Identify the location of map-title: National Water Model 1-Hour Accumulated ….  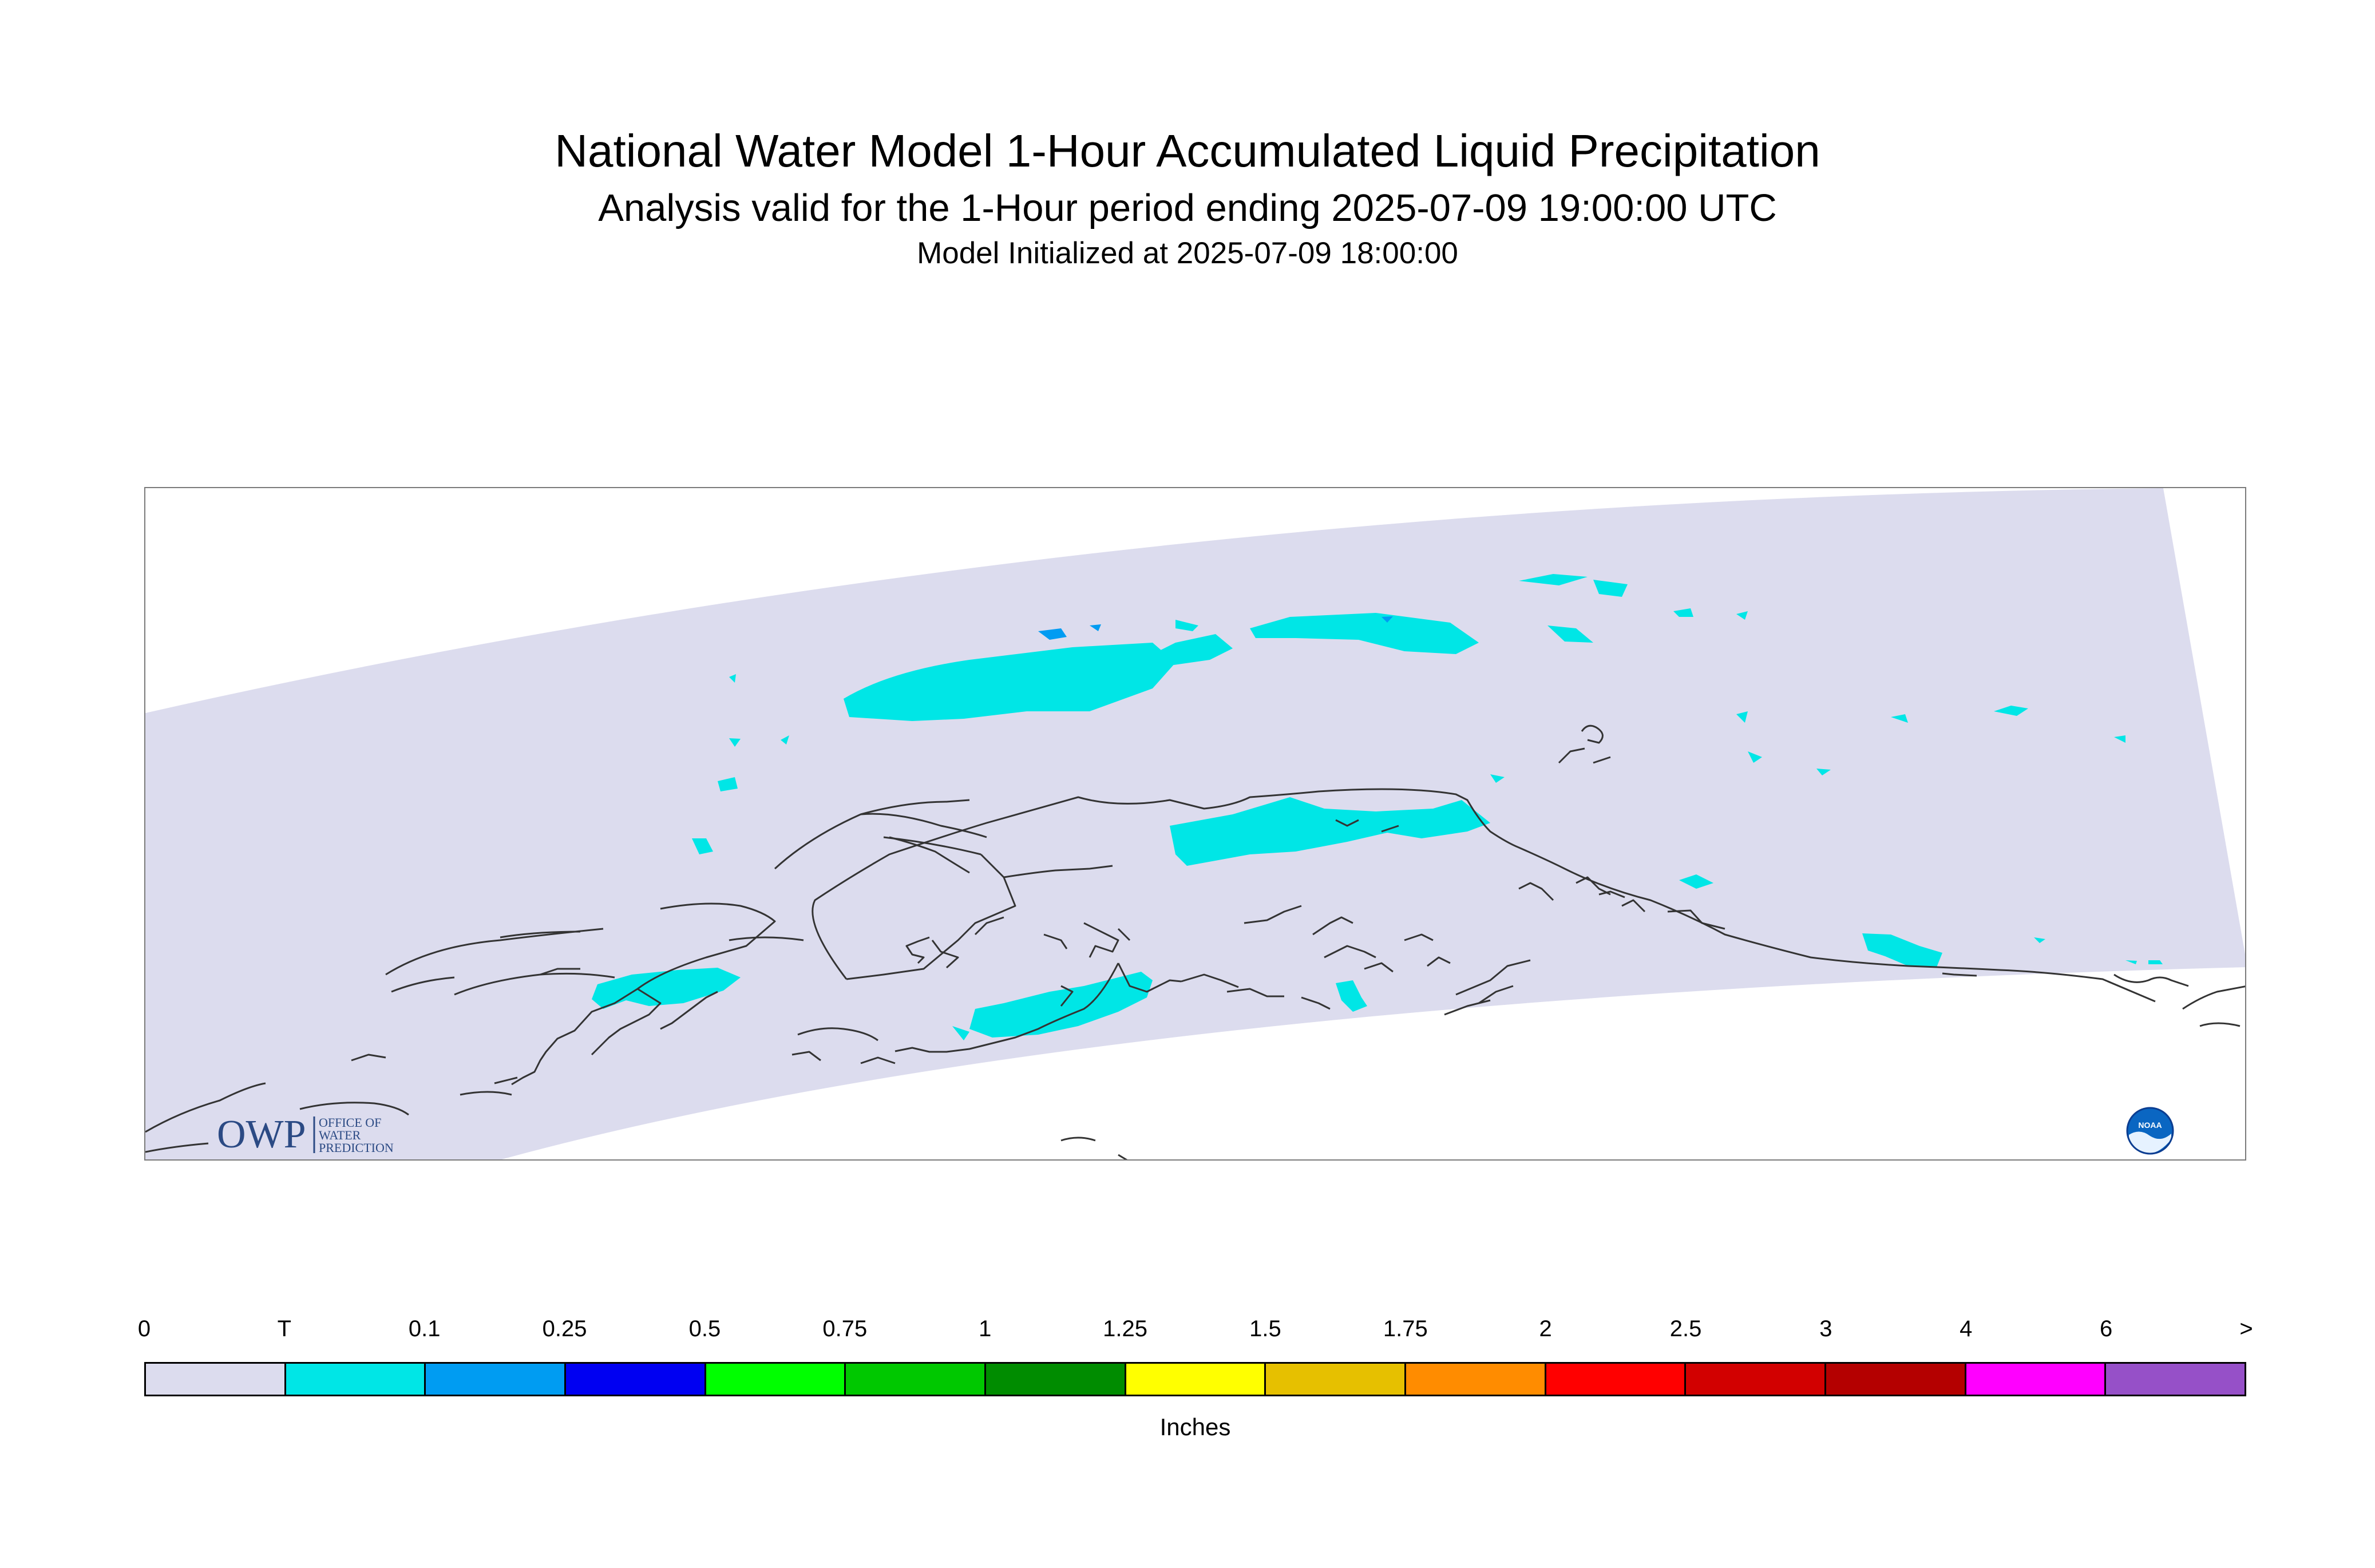
(1187, 150).